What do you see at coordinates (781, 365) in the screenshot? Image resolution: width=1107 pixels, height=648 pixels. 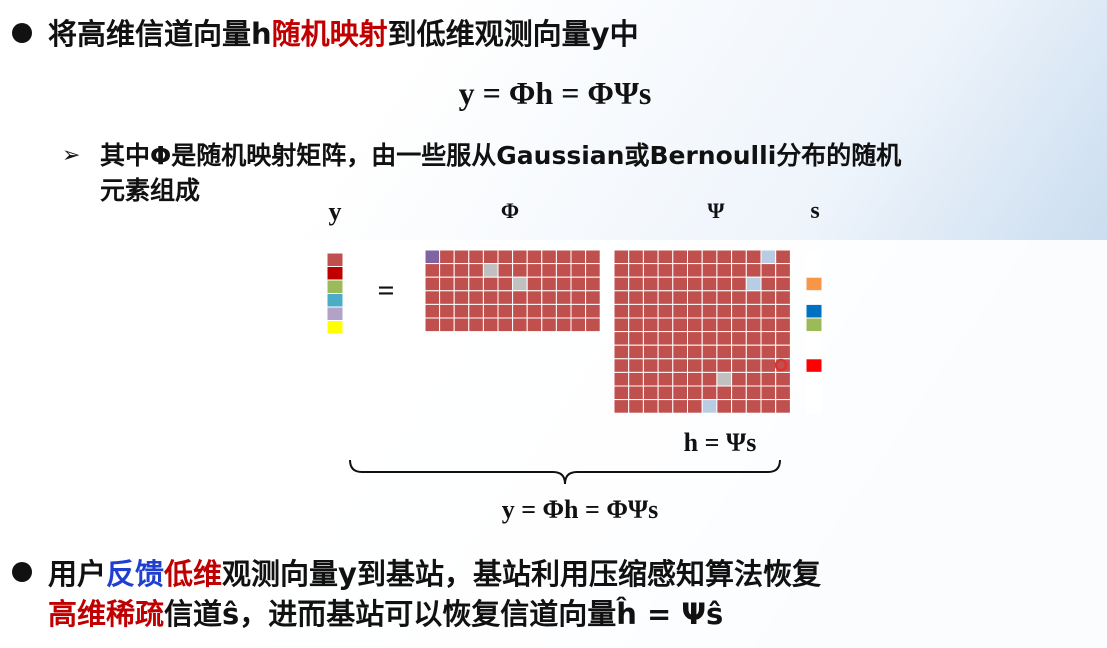 I see `cursor-marker` at bounding box center [781, 365].